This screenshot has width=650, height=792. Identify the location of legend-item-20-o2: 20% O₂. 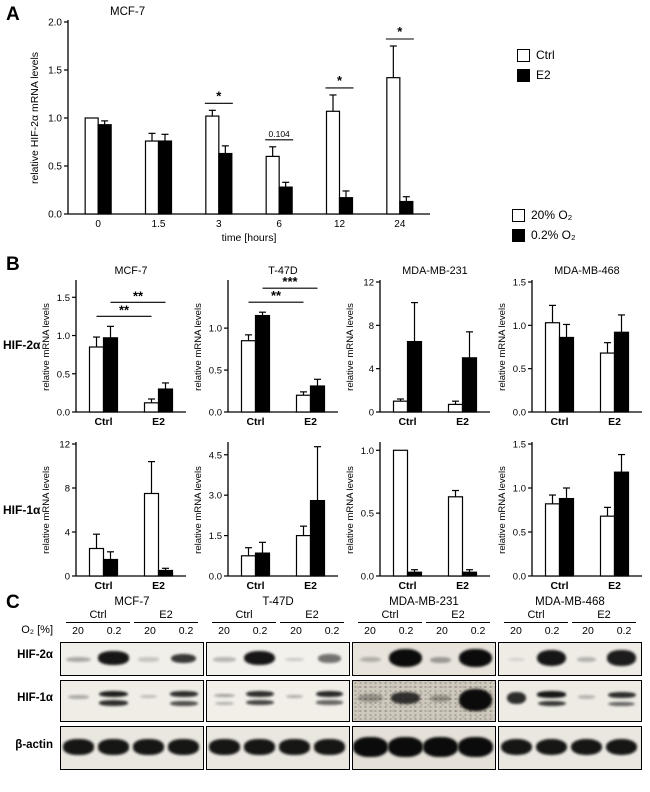
(544, 215).